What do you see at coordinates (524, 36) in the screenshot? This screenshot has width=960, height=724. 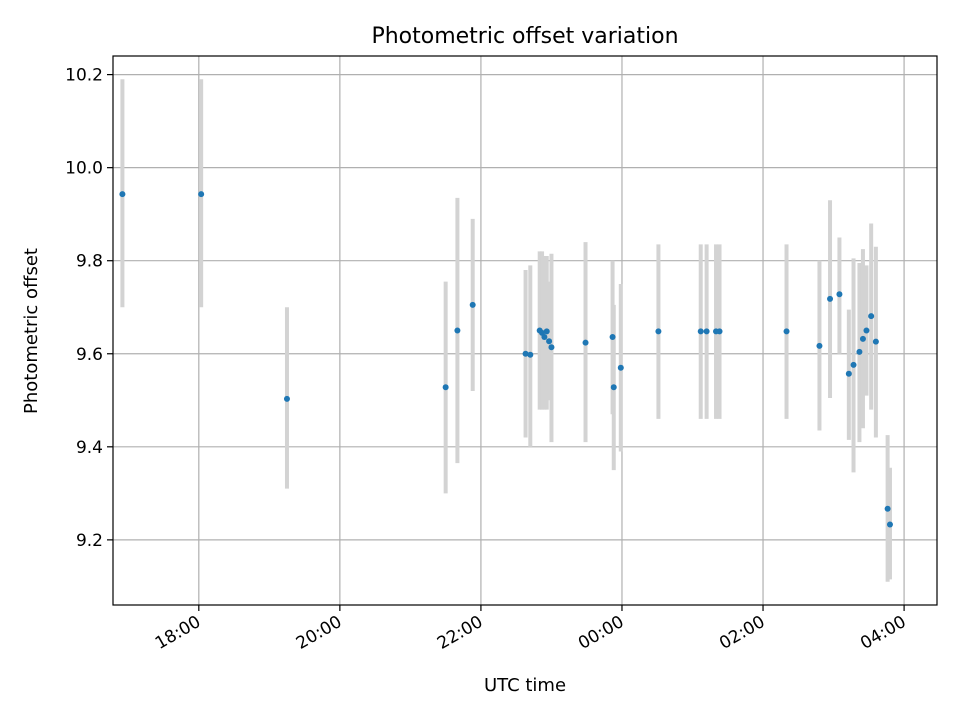 I see `chart-title: Photometric offset variation` at bounding box center [524, 36].